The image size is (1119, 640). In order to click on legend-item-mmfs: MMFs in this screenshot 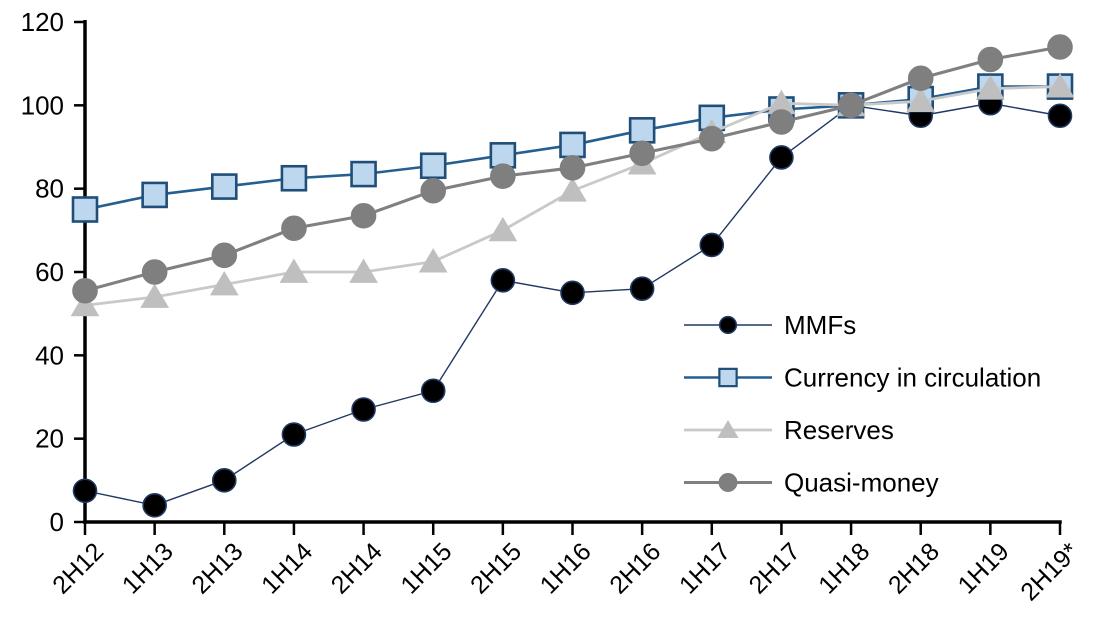, I will do `click(770, 325)`.